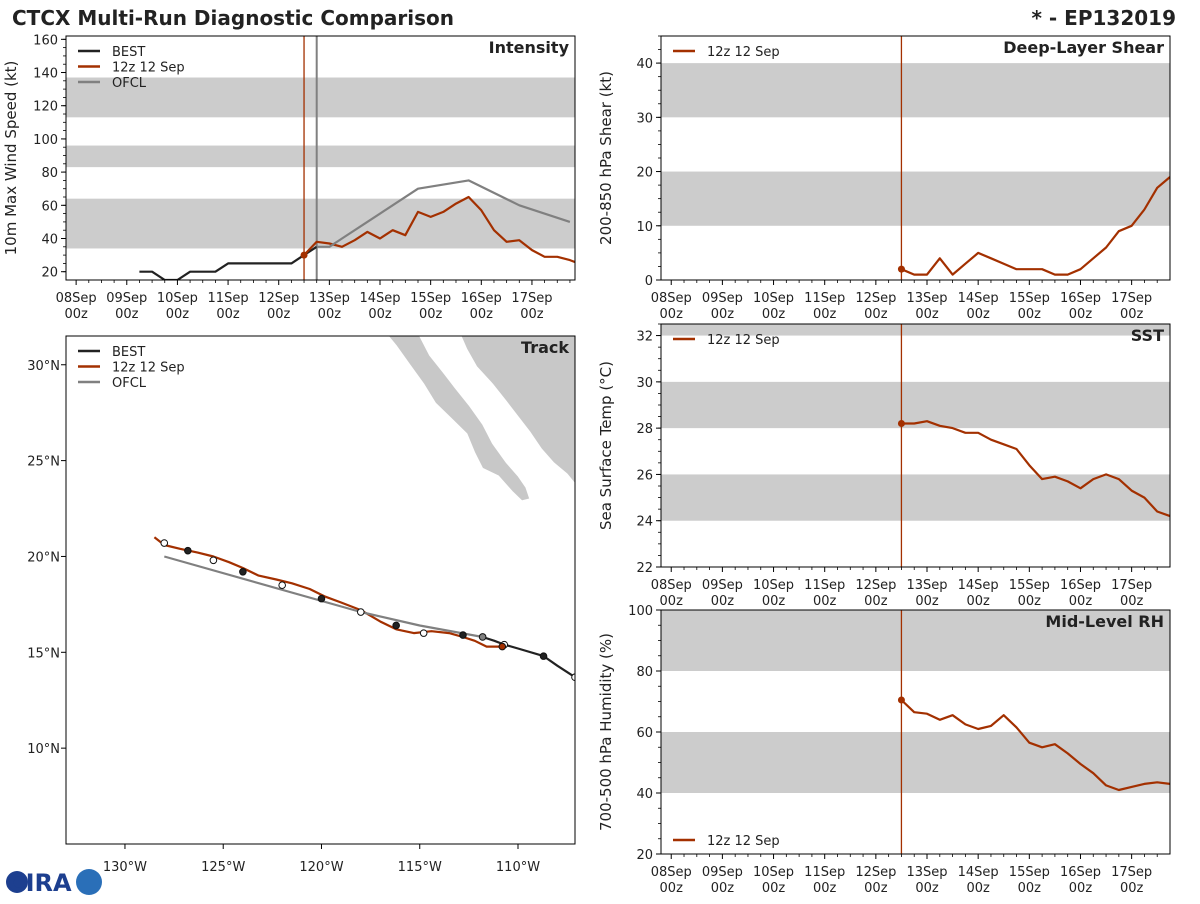  What do you see at coordinates (531, 298) in the screenshot?
I see `intensity-xtick-label-day: 17Sep` at bounding box center [531, 298].